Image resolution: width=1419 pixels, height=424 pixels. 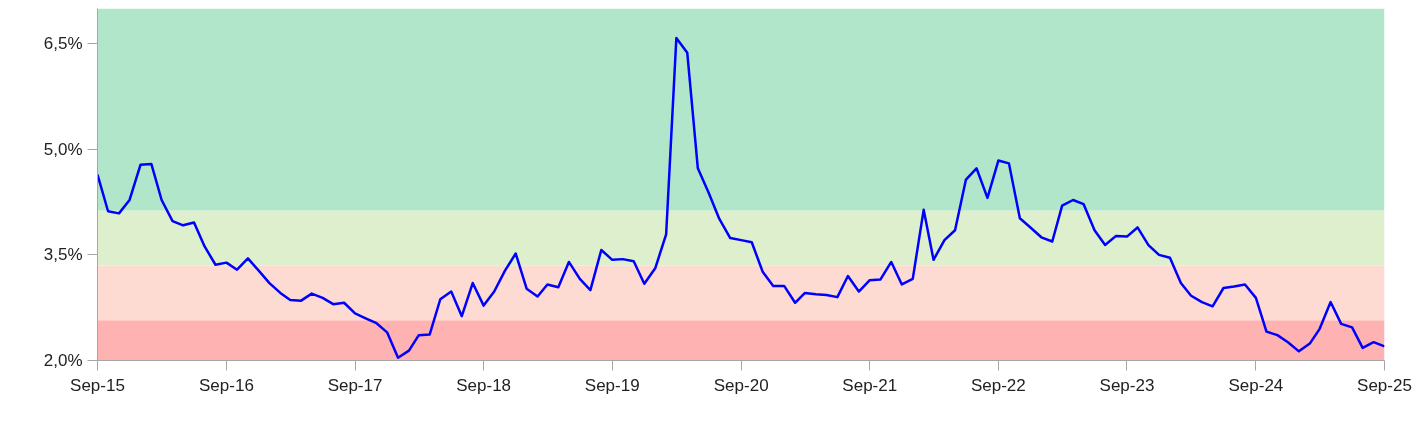 I want to click on x-tick-label: Sep-21, so click(x=870, y=385).